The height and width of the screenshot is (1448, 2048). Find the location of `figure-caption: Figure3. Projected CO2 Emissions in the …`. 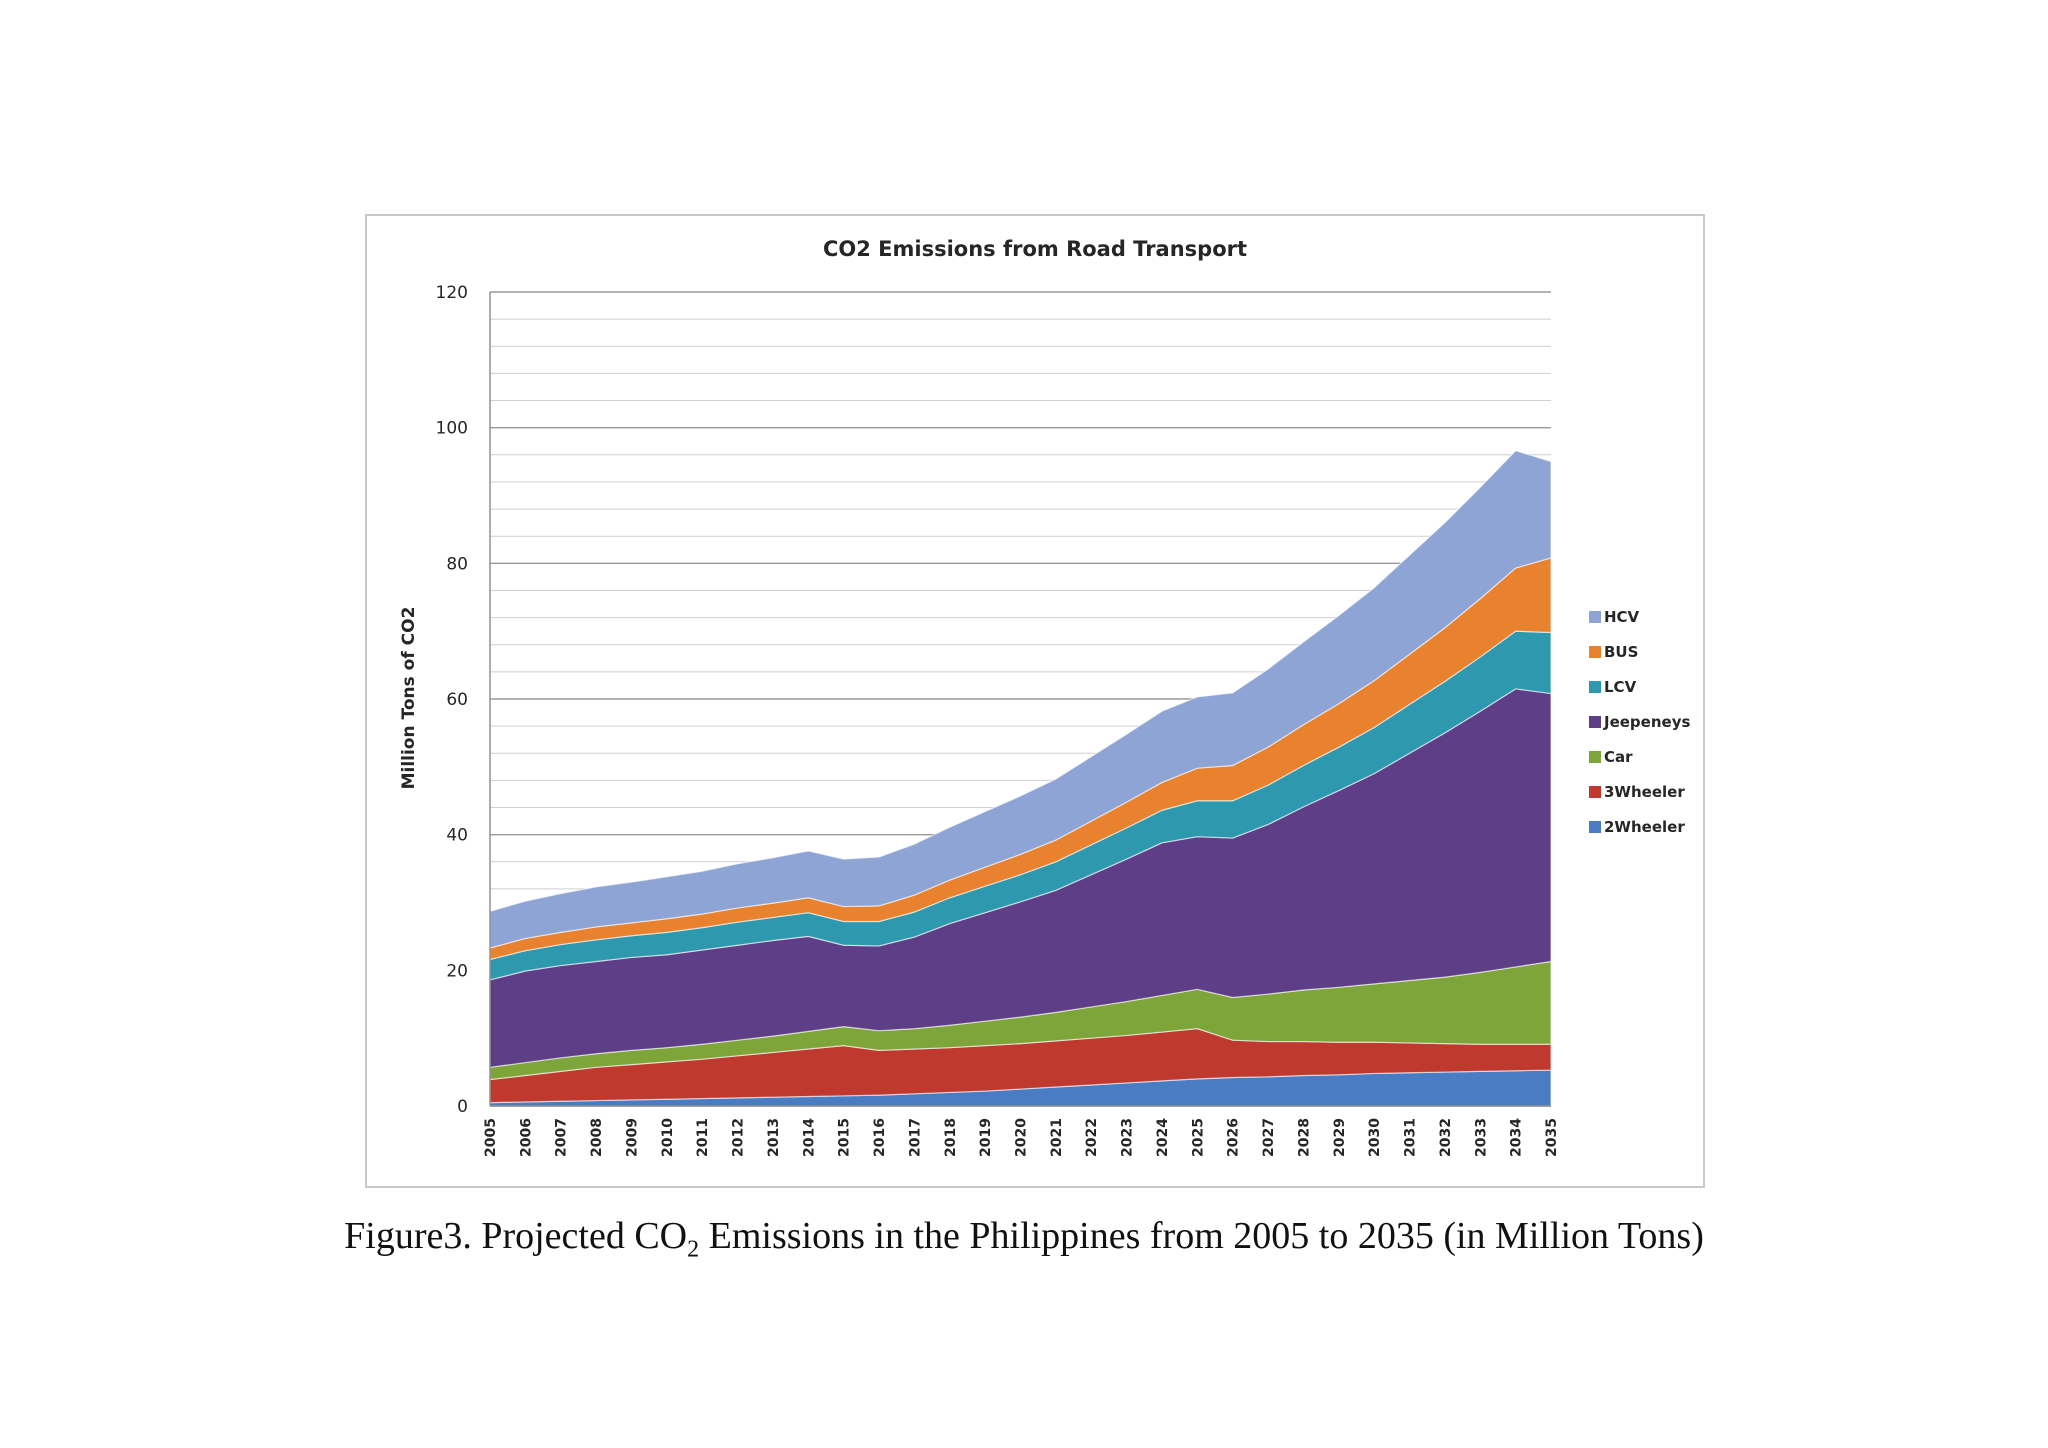

figure-caption: Figure3. Projected CO2 Emissions in the … is located at coordinates (1024, 1239).